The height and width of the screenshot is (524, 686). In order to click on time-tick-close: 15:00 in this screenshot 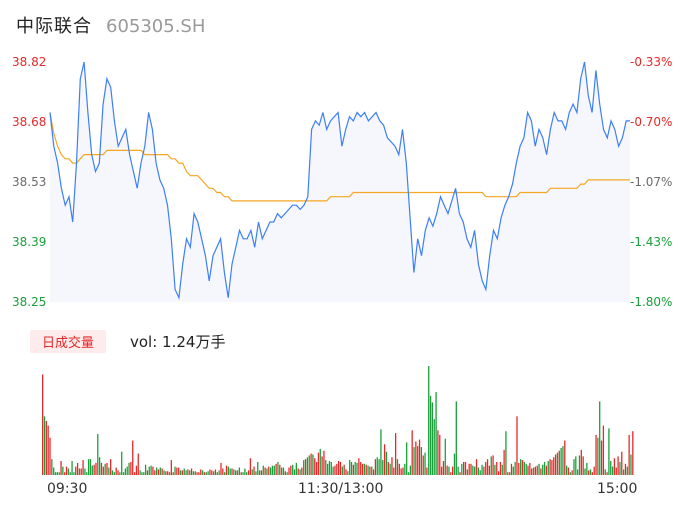, I will do `click(617, 489)`.